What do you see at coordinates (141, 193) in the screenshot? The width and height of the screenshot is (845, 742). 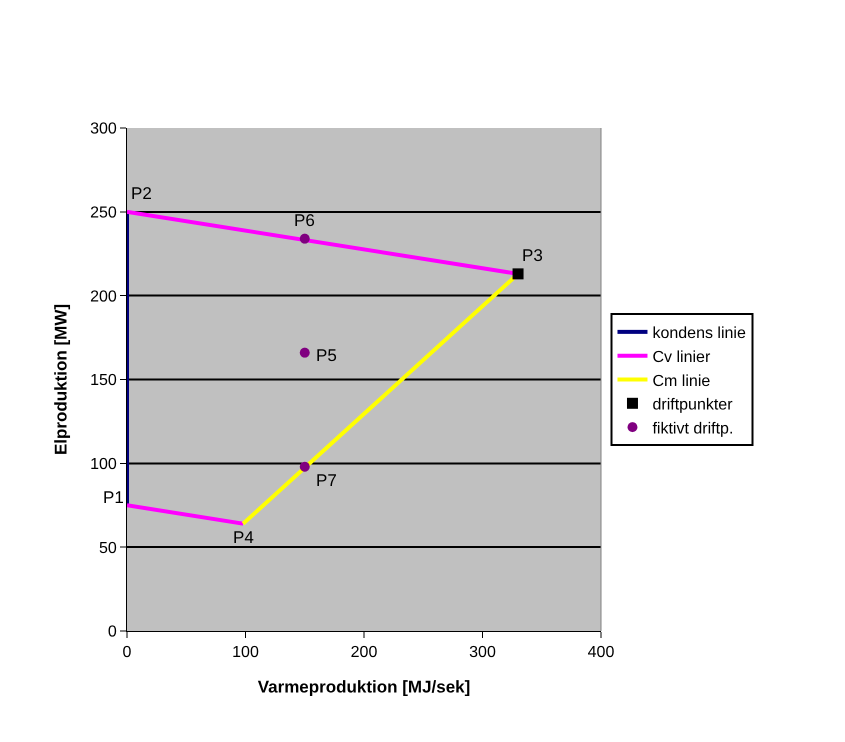 I see `annotation: P2` at bounding box center [141, 193].